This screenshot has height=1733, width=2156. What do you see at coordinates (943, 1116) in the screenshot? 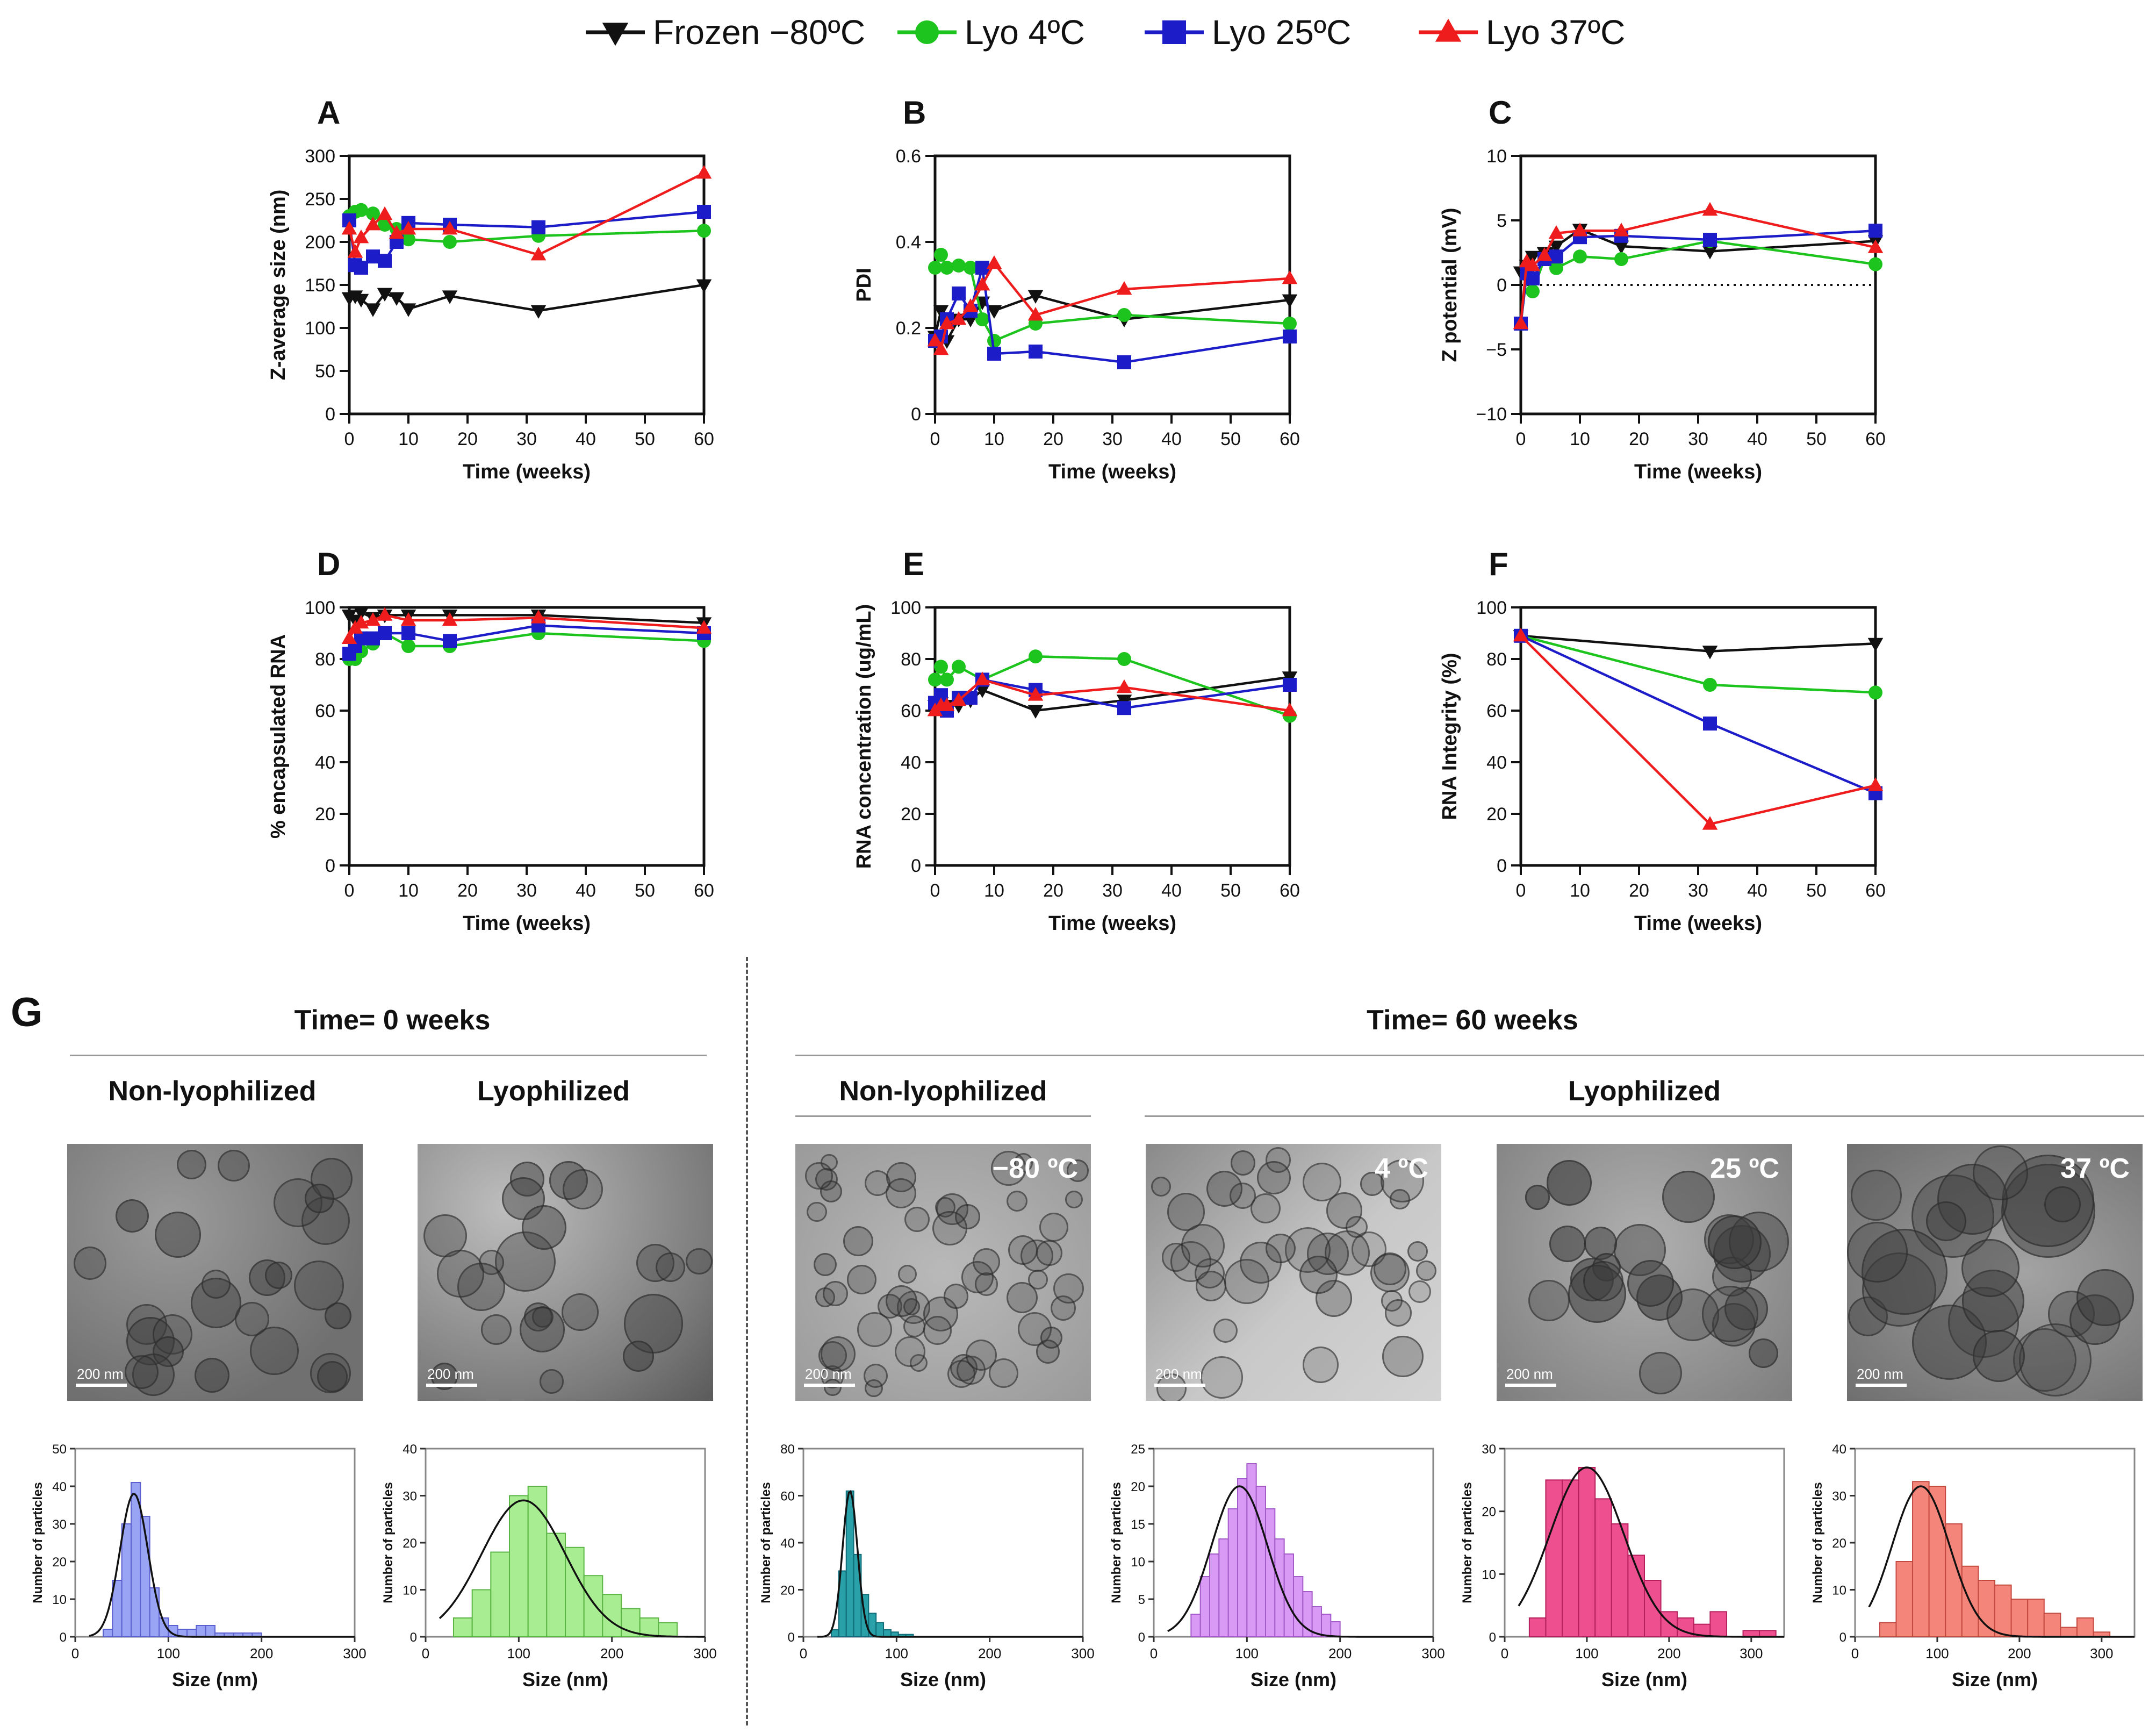
I see `non-lyophilized-rule-t60` at bounding box center [943, 1116].